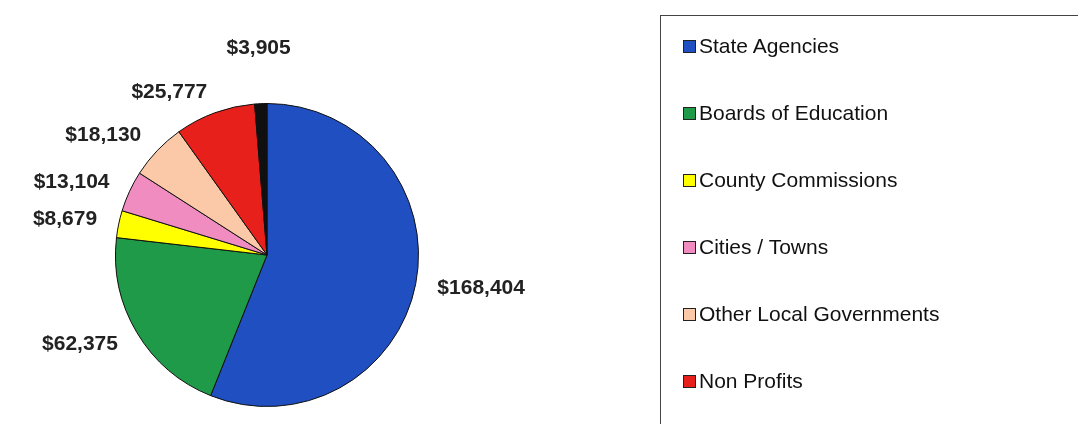  What do you see at coordinates (794, 113) in the screenshot?
I see `legend-label: Boards of Education` at bounding box center [794, 113].